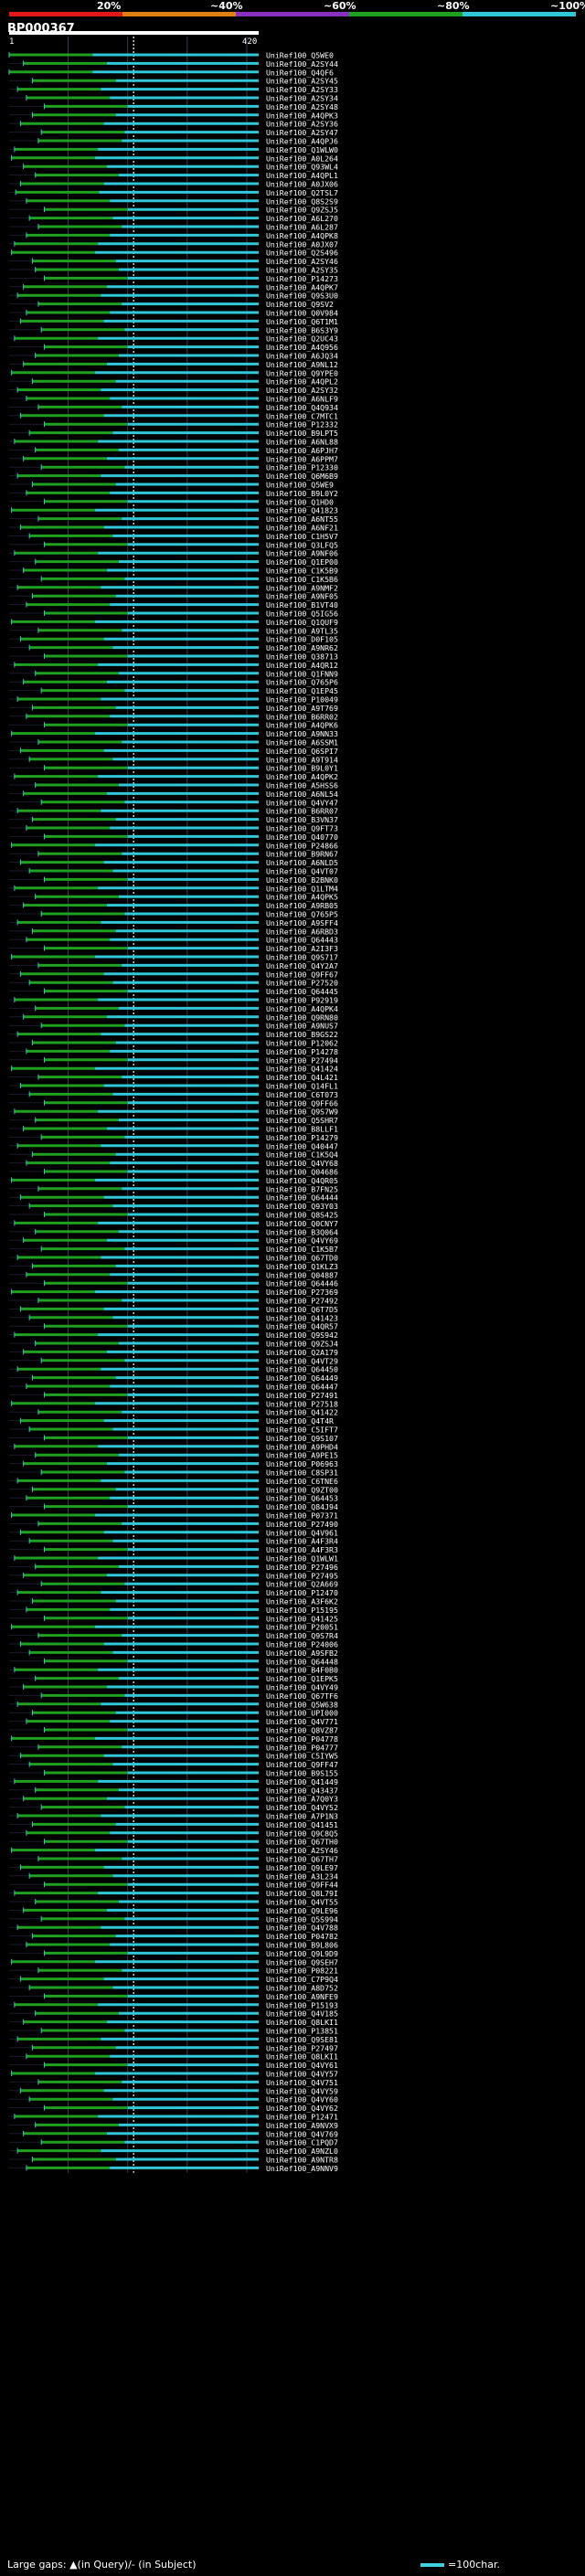  I want to click on hit-label: UniRef100_A6L287, so click(302, 227).